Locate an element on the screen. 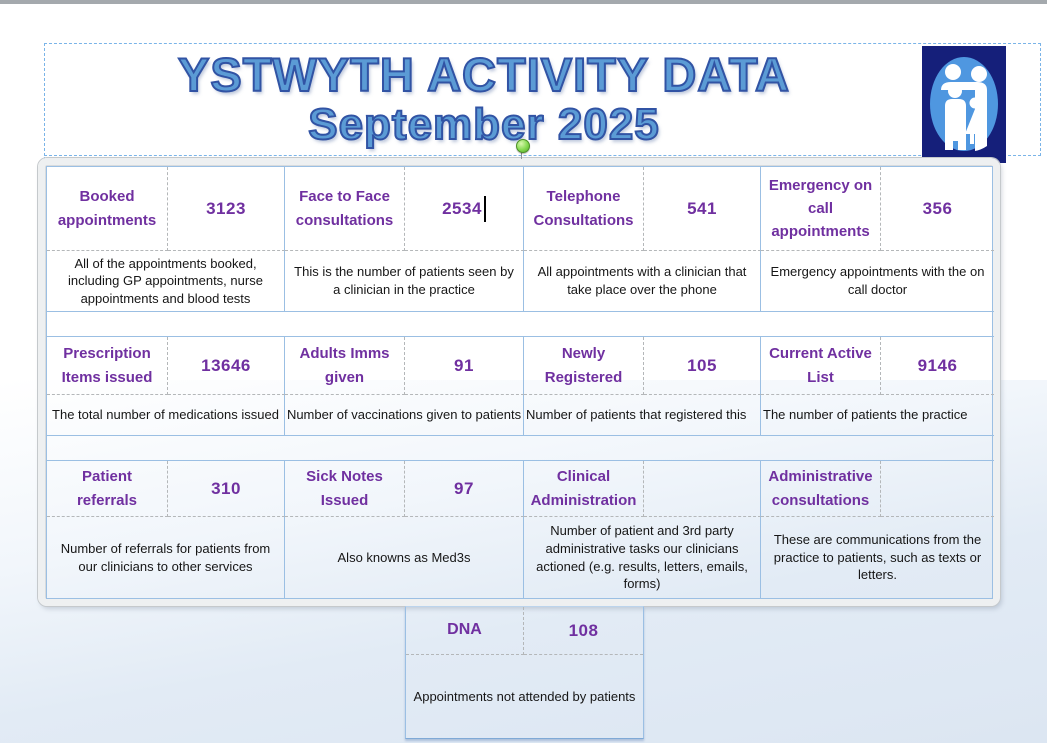 The width and height of the screenshot is (1047, 743). rotate-handle-stem is located at coordinates (521, 154).